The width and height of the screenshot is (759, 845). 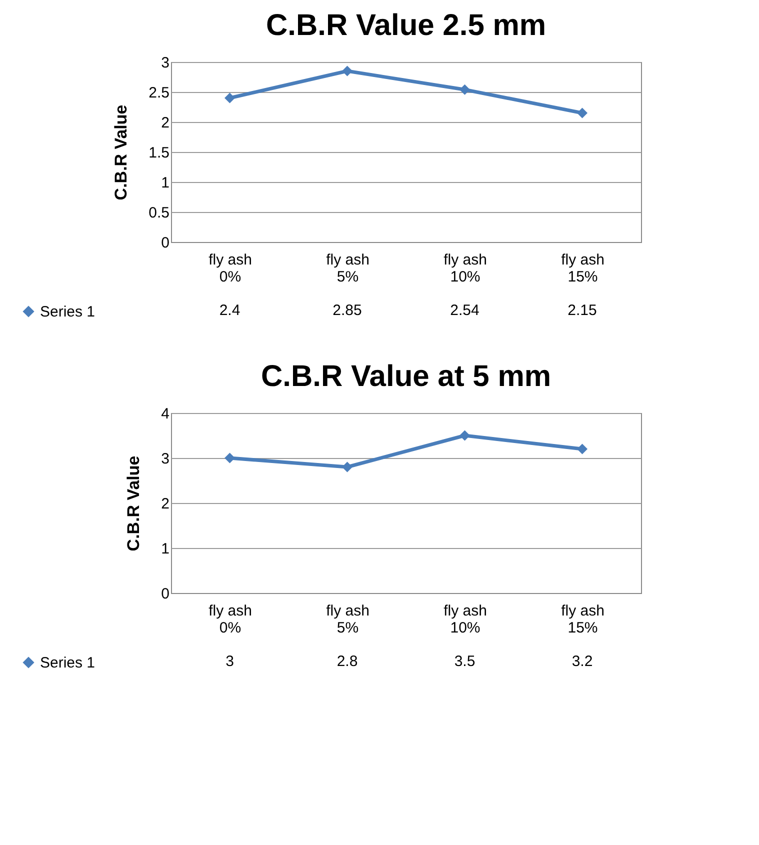 What do you see at coordinates (406, 25) in the screenshot?
I see `chart-title: C.B.R Value 2.5 mm` at bounding box center [406, 25].